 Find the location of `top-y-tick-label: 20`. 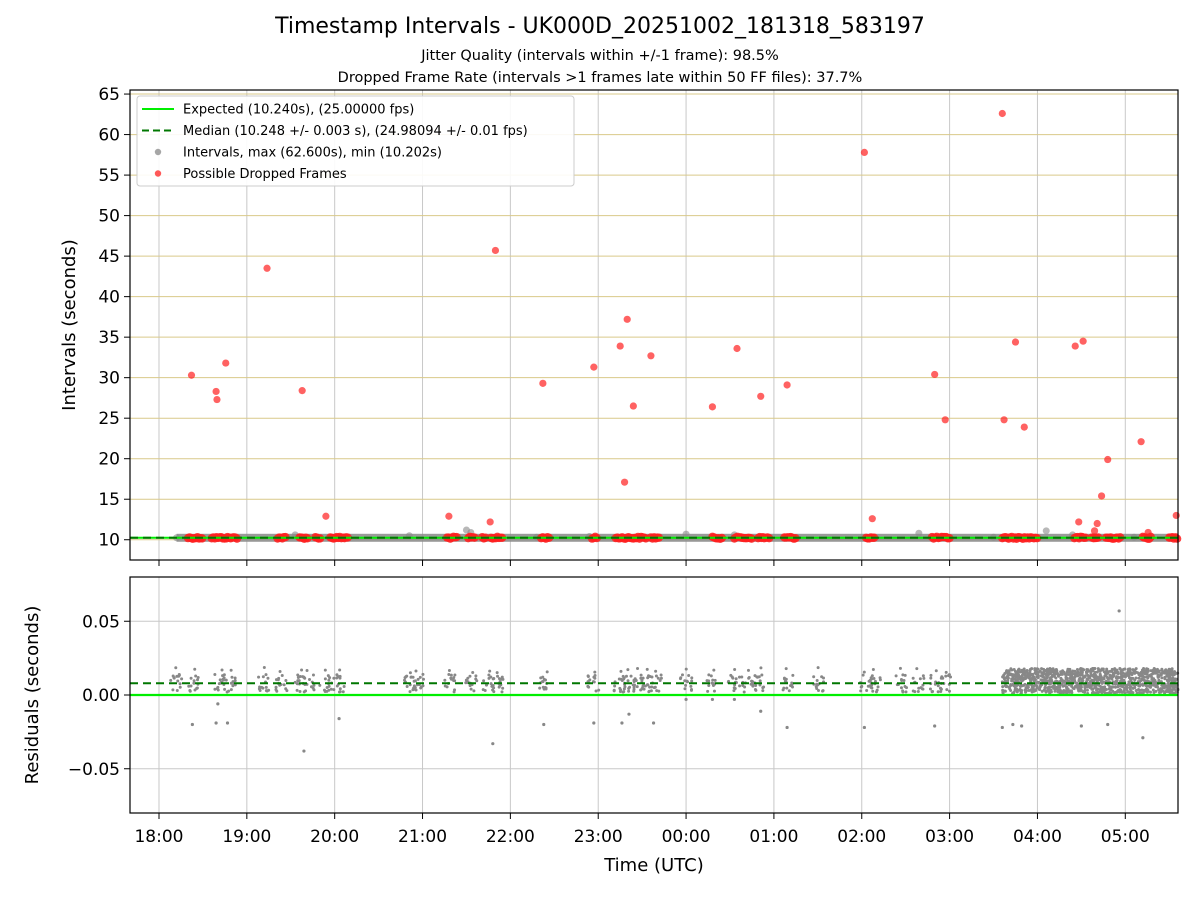

top-y-tick-label: 20 is located at coordinates (109, 460).